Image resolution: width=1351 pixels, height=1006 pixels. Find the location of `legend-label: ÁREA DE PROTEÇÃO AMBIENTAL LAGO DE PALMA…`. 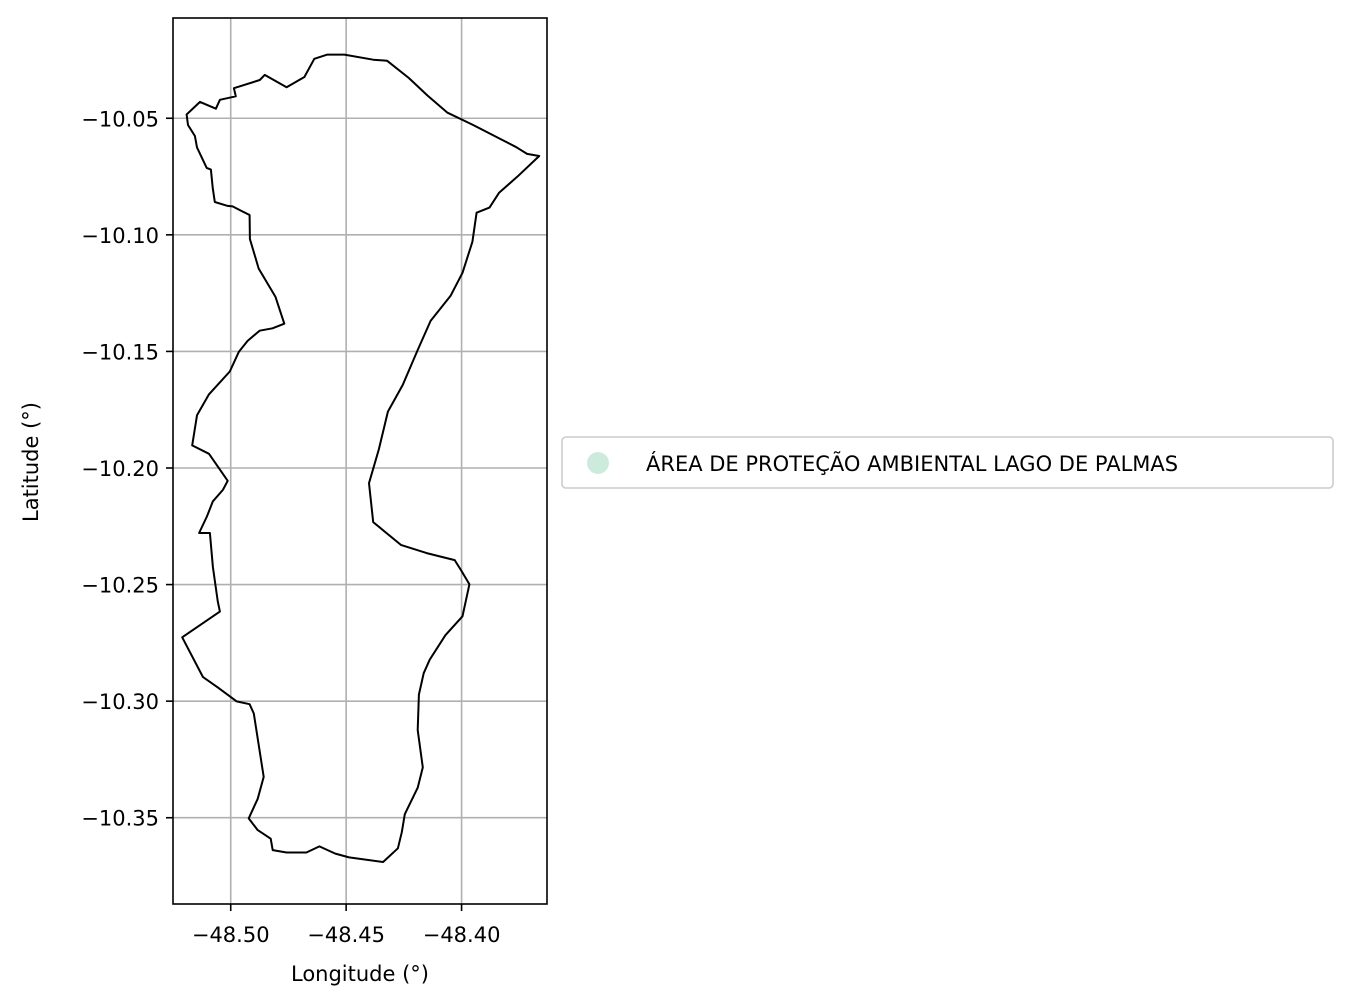

legend-label: ÁREA DE PROTEÇÃO AMBIENTAL LAGO DE PALMA… is located at coordinates (912, 463).